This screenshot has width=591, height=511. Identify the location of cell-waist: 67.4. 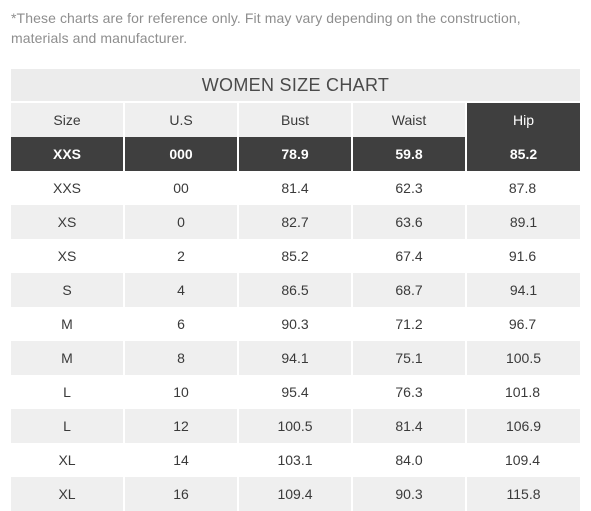
(410, 256).